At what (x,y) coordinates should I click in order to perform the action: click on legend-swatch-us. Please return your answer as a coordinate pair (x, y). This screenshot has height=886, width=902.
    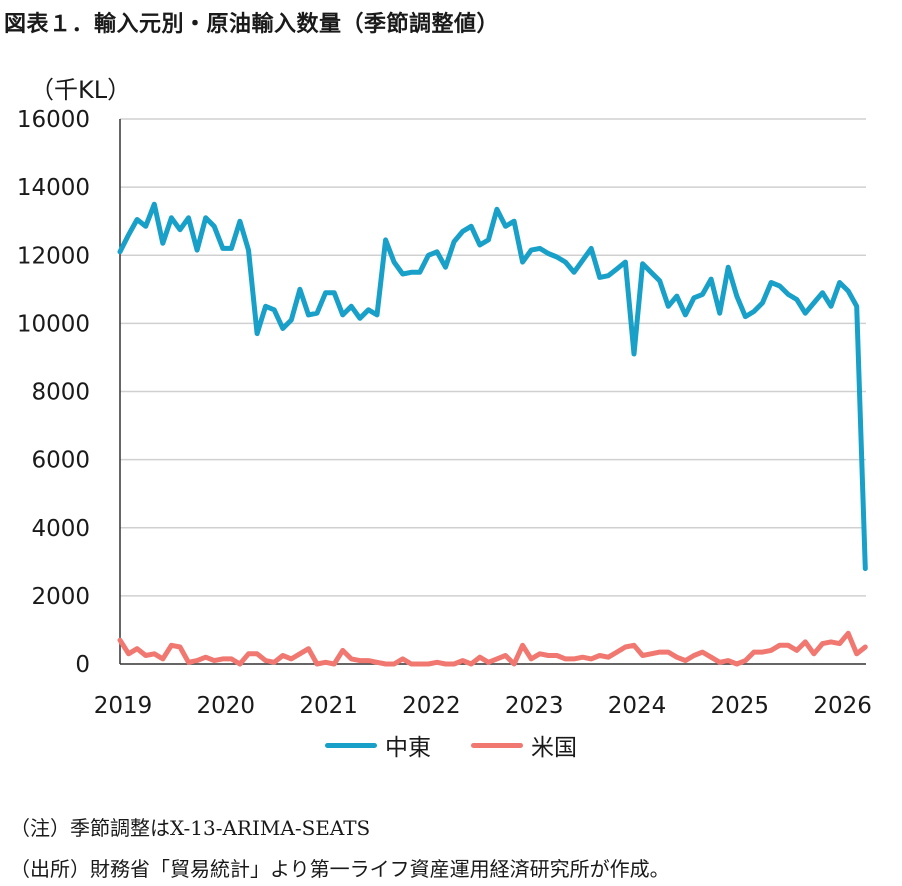
    Looking at the image, I should click on (497, 745).